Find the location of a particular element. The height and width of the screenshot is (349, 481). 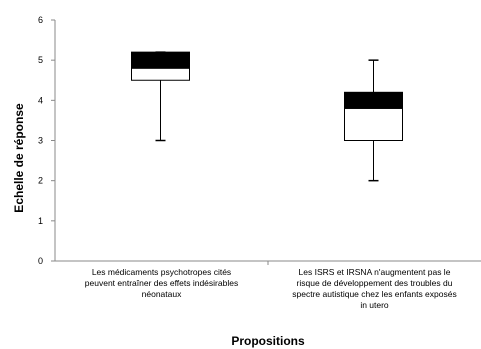

y-tick-label: 2 is located at coordinates (40, 181).